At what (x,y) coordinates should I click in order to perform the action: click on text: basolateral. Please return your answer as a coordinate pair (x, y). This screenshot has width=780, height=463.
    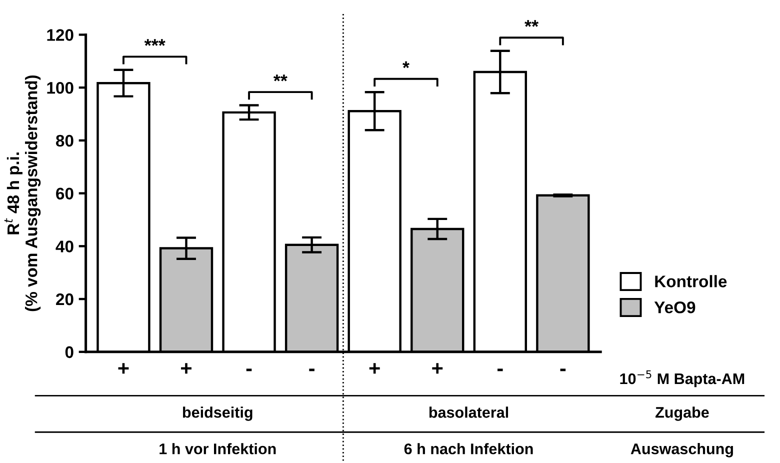
    Looking at the image, I should click on (468, 412).